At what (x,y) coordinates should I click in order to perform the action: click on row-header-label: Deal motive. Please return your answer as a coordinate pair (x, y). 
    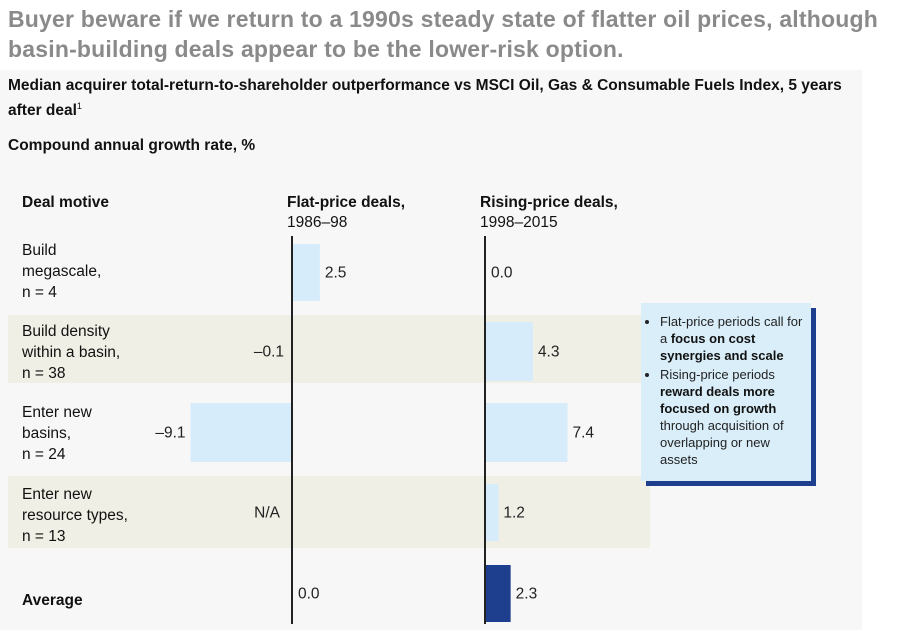
    Looking at the image, I should click on (66, 202).